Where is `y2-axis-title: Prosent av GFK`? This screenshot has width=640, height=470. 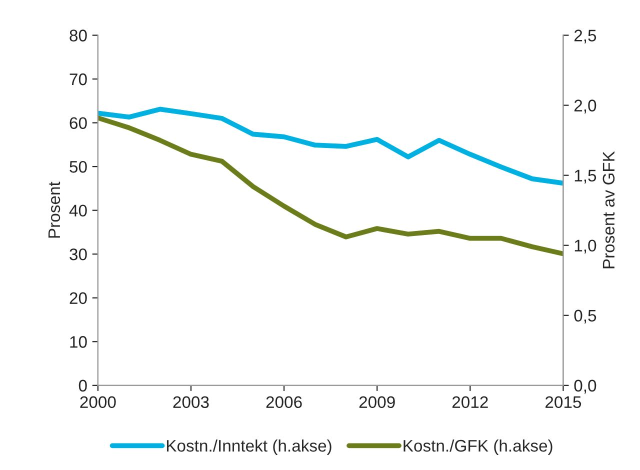
y2-axis-title: Prosent av GFK is located at coordinates (608, 209).